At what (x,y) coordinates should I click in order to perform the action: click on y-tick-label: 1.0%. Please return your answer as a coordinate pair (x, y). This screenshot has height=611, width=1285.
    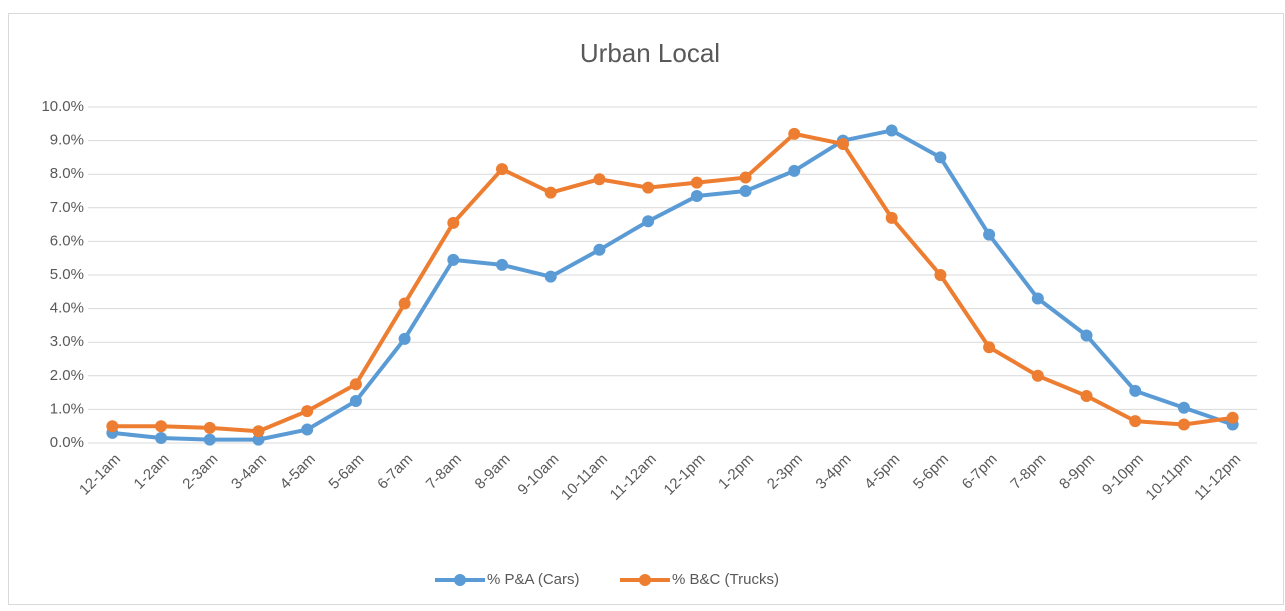
    Looking at the image, I should click on (67, 408).